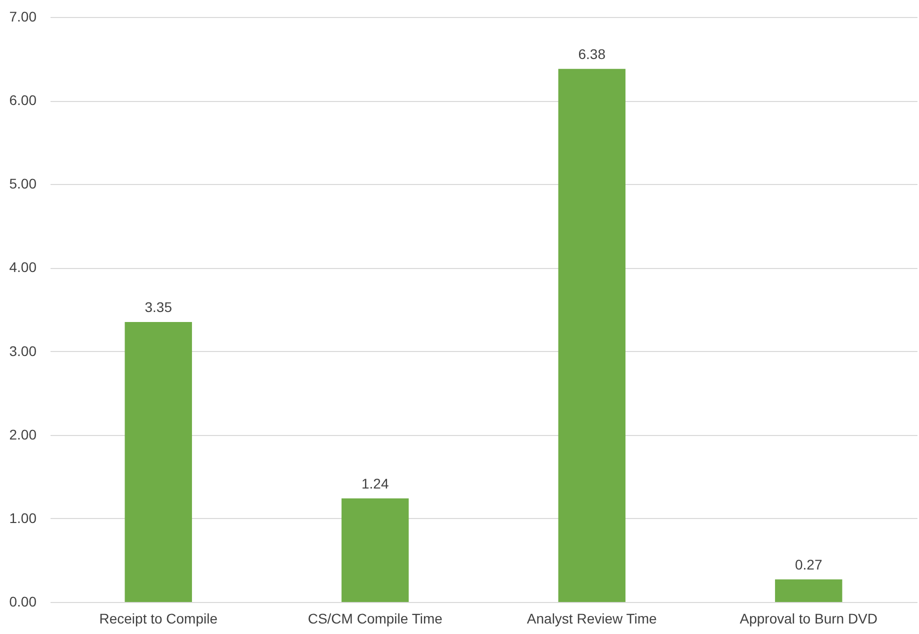  I want to click on y-tick-label: 4.00, so click(23, 267).